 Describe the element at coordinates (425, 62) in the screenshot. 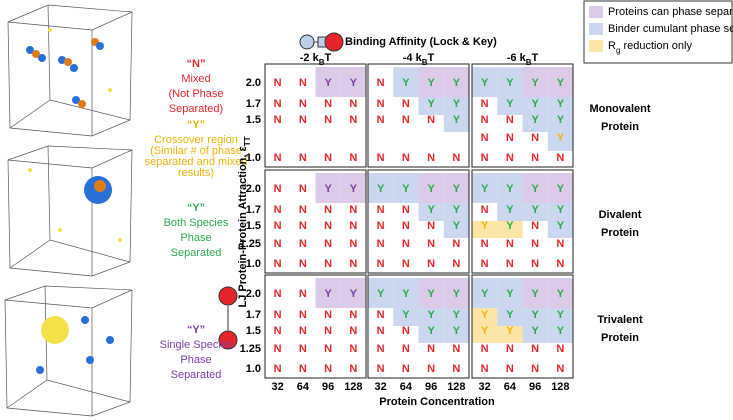

I see `column-header-sub: B` at that location.